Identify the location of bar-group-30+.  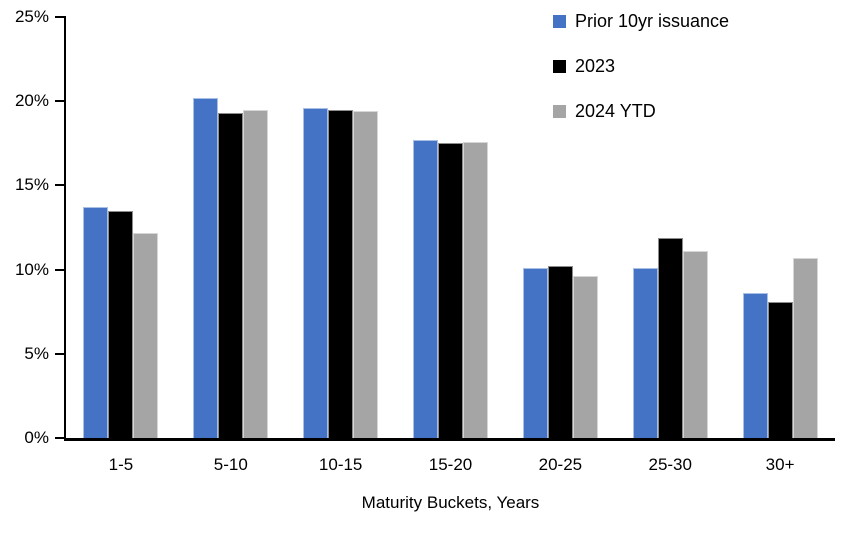
(780, 227).